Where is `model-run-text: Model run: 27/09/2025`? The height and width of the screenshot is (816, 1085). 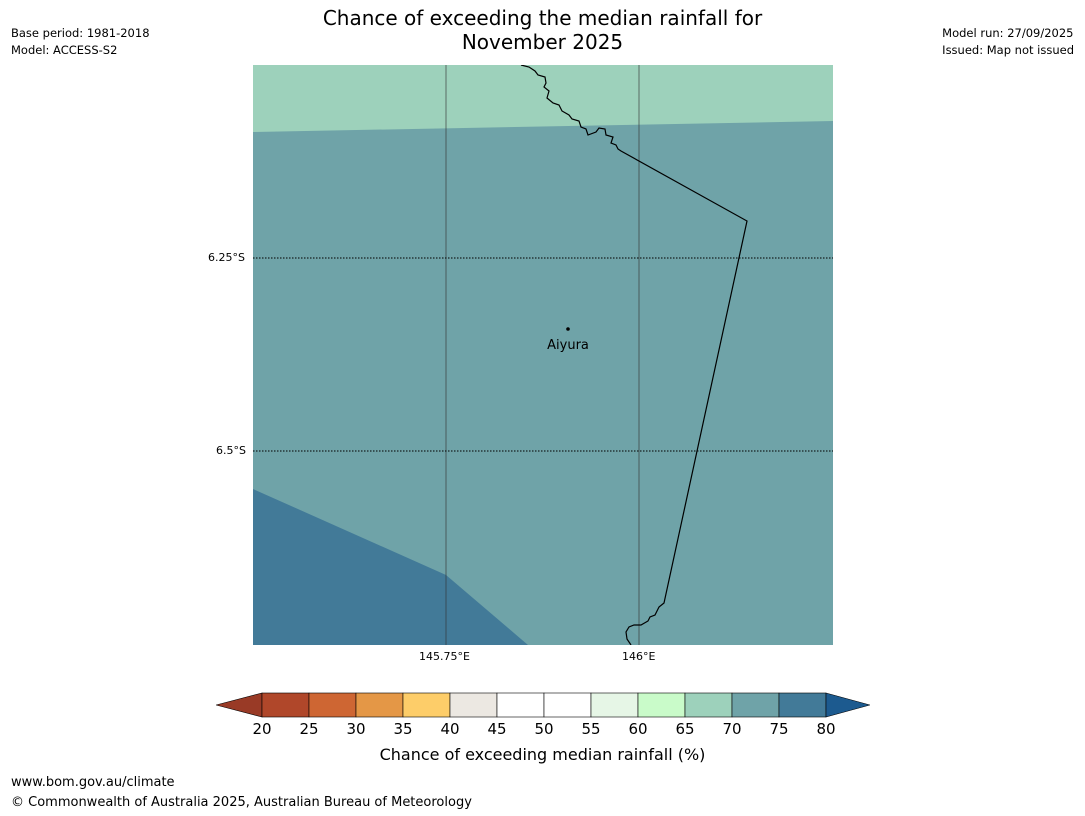 model-run-text: Model run: 27/09/2025 is located at coordinates (1008, 33).